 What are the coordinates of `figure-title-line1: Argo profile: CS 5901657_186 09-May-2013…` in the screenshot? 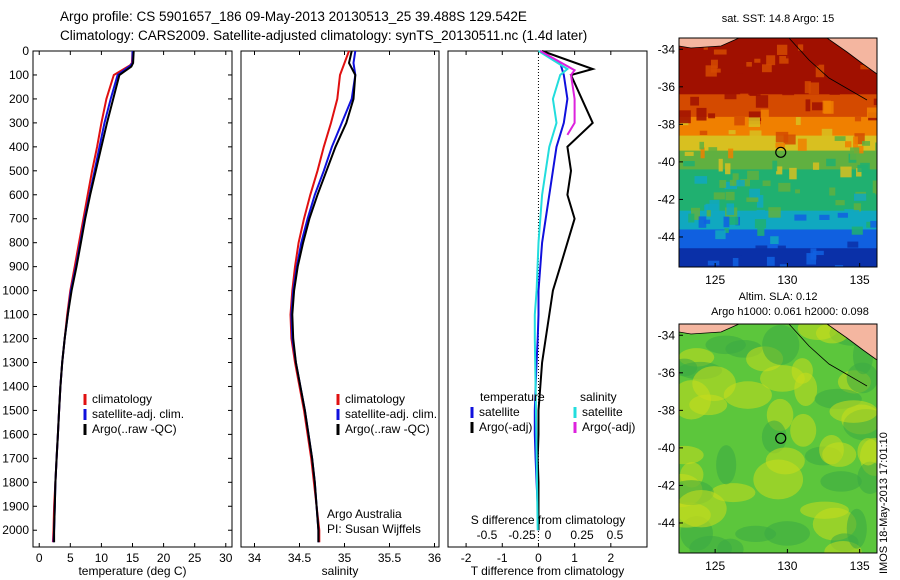 It's located at (293, 16).